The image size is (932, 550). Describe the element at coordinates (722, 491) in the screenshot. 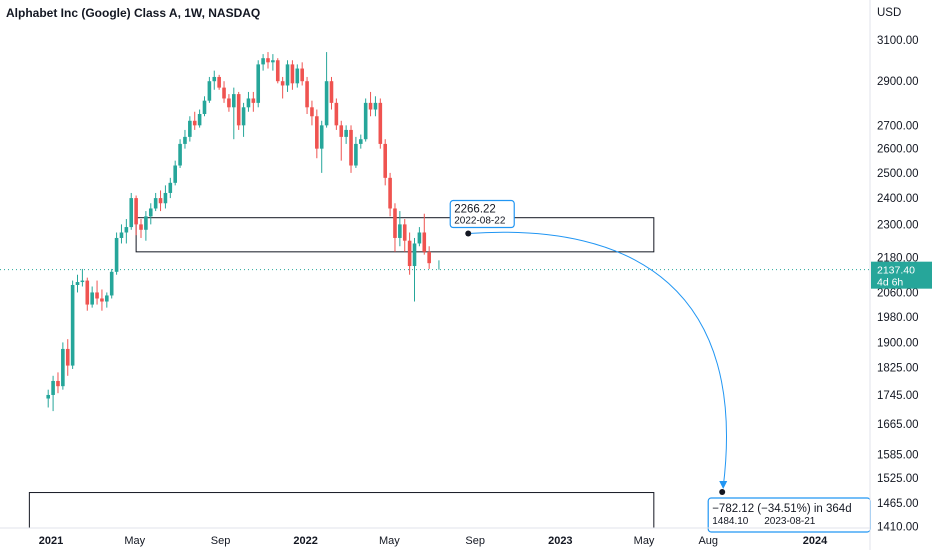

I see `projection-end-point` at that location.